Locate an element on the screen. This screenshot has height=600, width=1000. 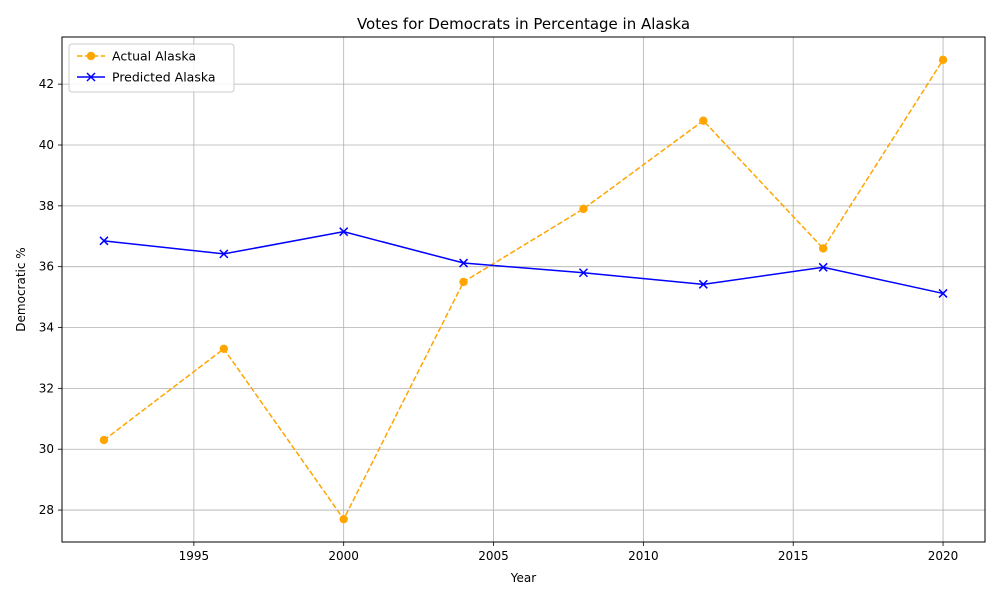
y-tick-label: 32 is located at coordinates (46, 388).